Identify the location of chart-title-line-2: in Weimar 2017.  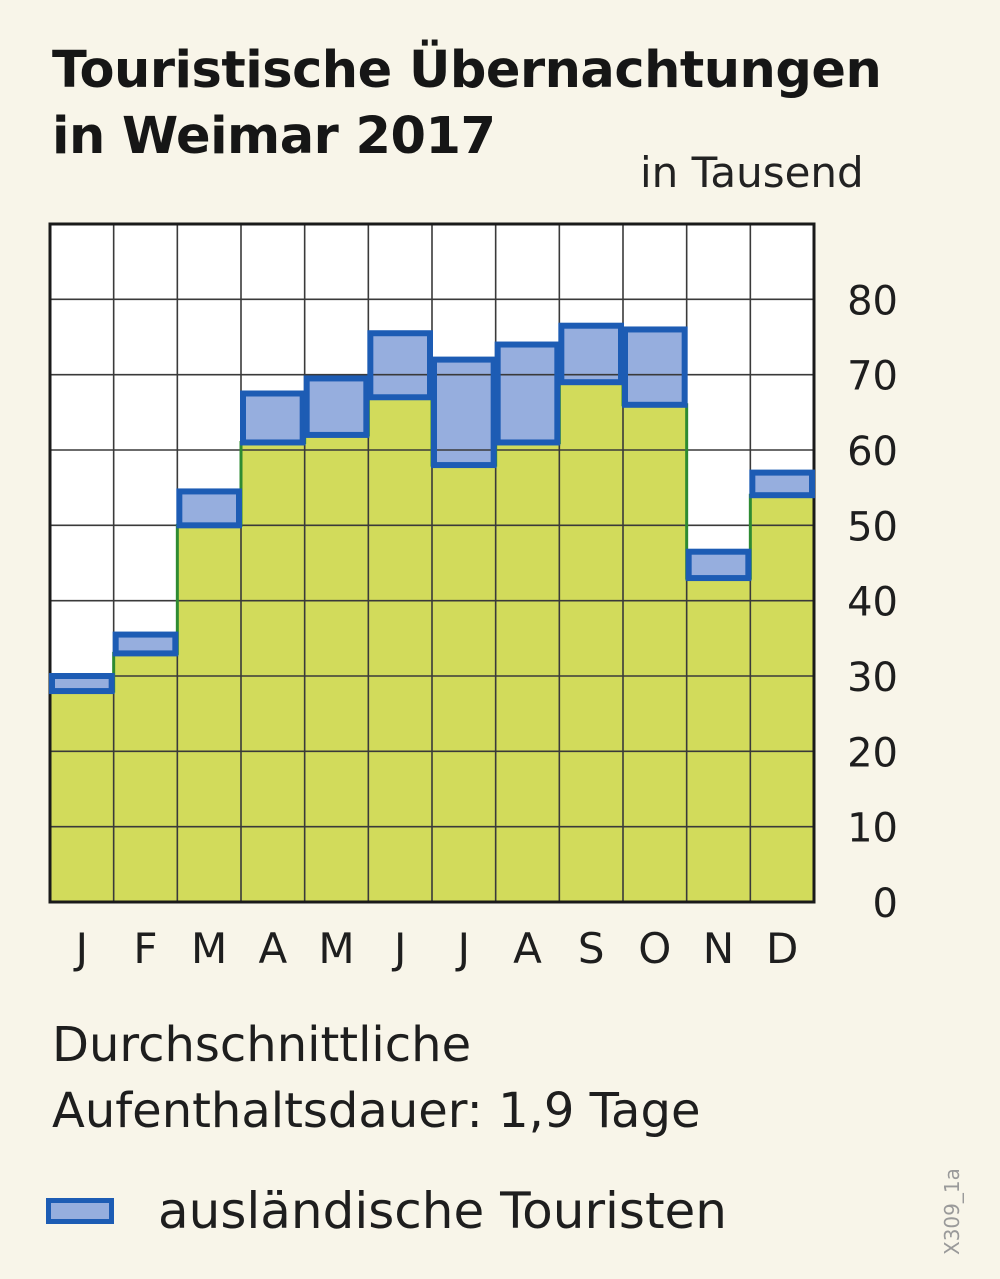
(274, 136).